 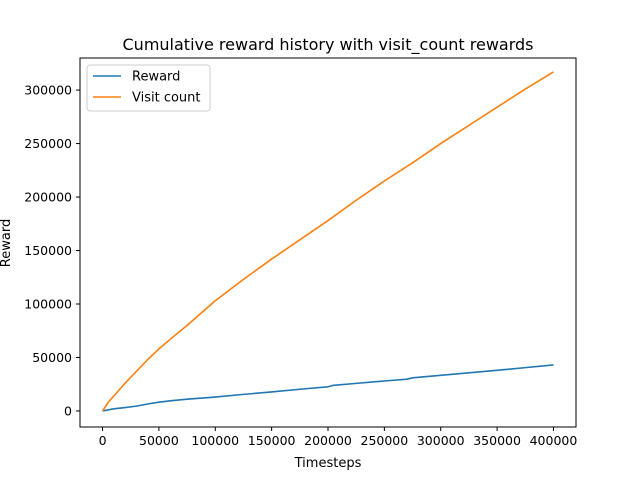 I want to click on x-tick-label: 50000, so click(x=159, y=440).